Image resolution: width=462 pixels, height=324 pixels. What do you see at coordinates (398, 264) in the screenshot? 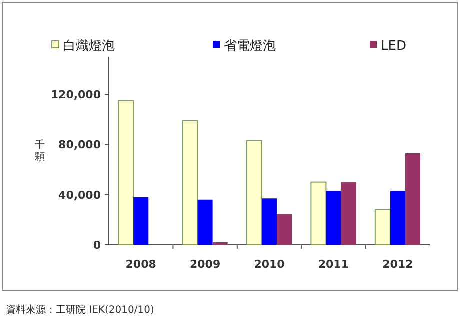
I see `x-tick-label: 2012` at bounding box center [398, 264].